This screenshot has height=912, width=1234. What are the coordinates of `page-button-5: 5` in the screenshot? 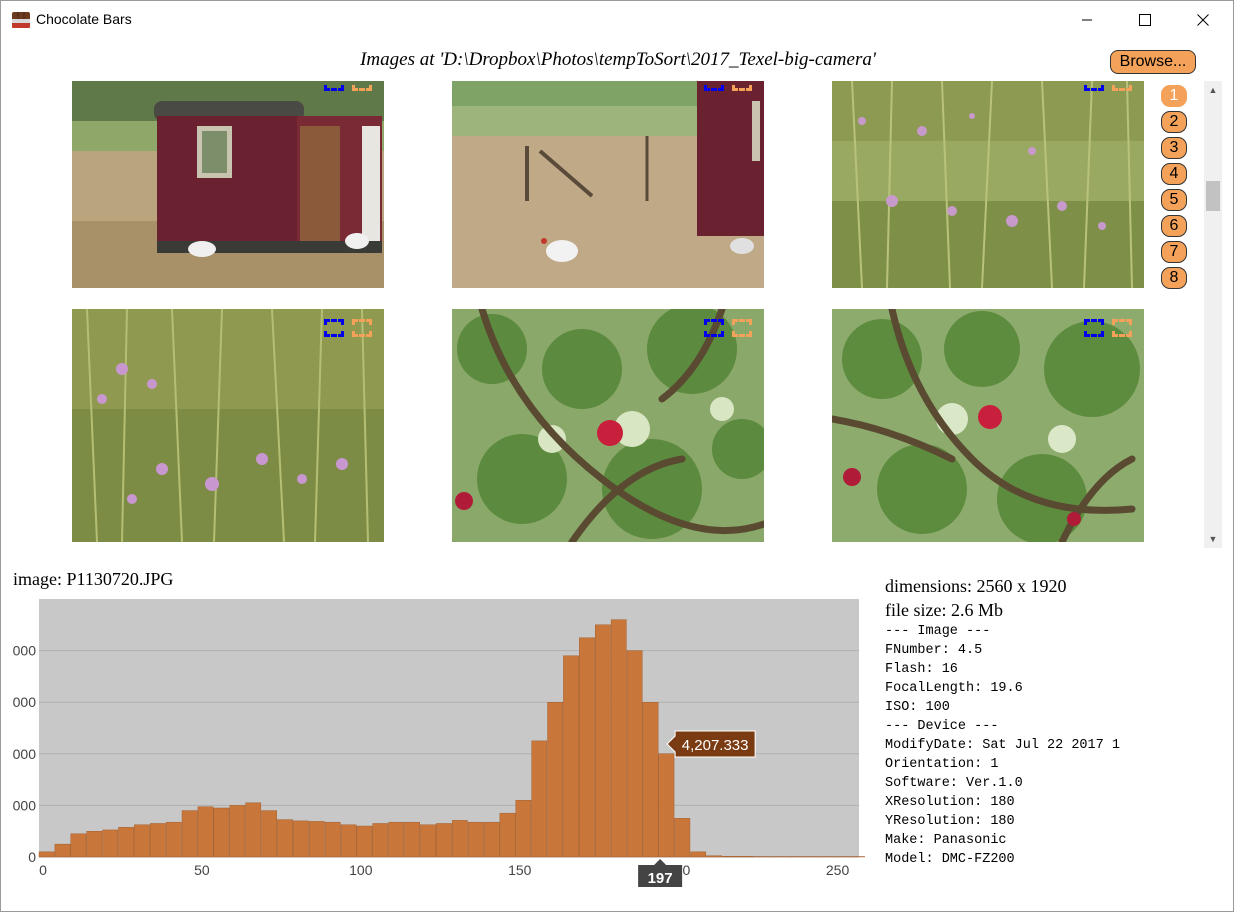 It's located at (1174, 200).